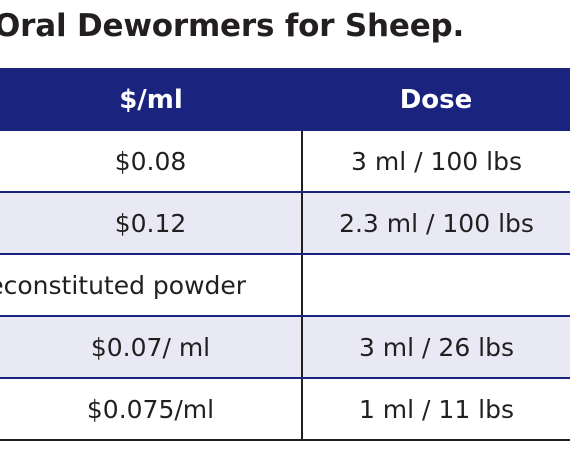 This screenshot has height=464, width=570. I want to click on cell-price: Reconstituted powder, so click(151, 285).